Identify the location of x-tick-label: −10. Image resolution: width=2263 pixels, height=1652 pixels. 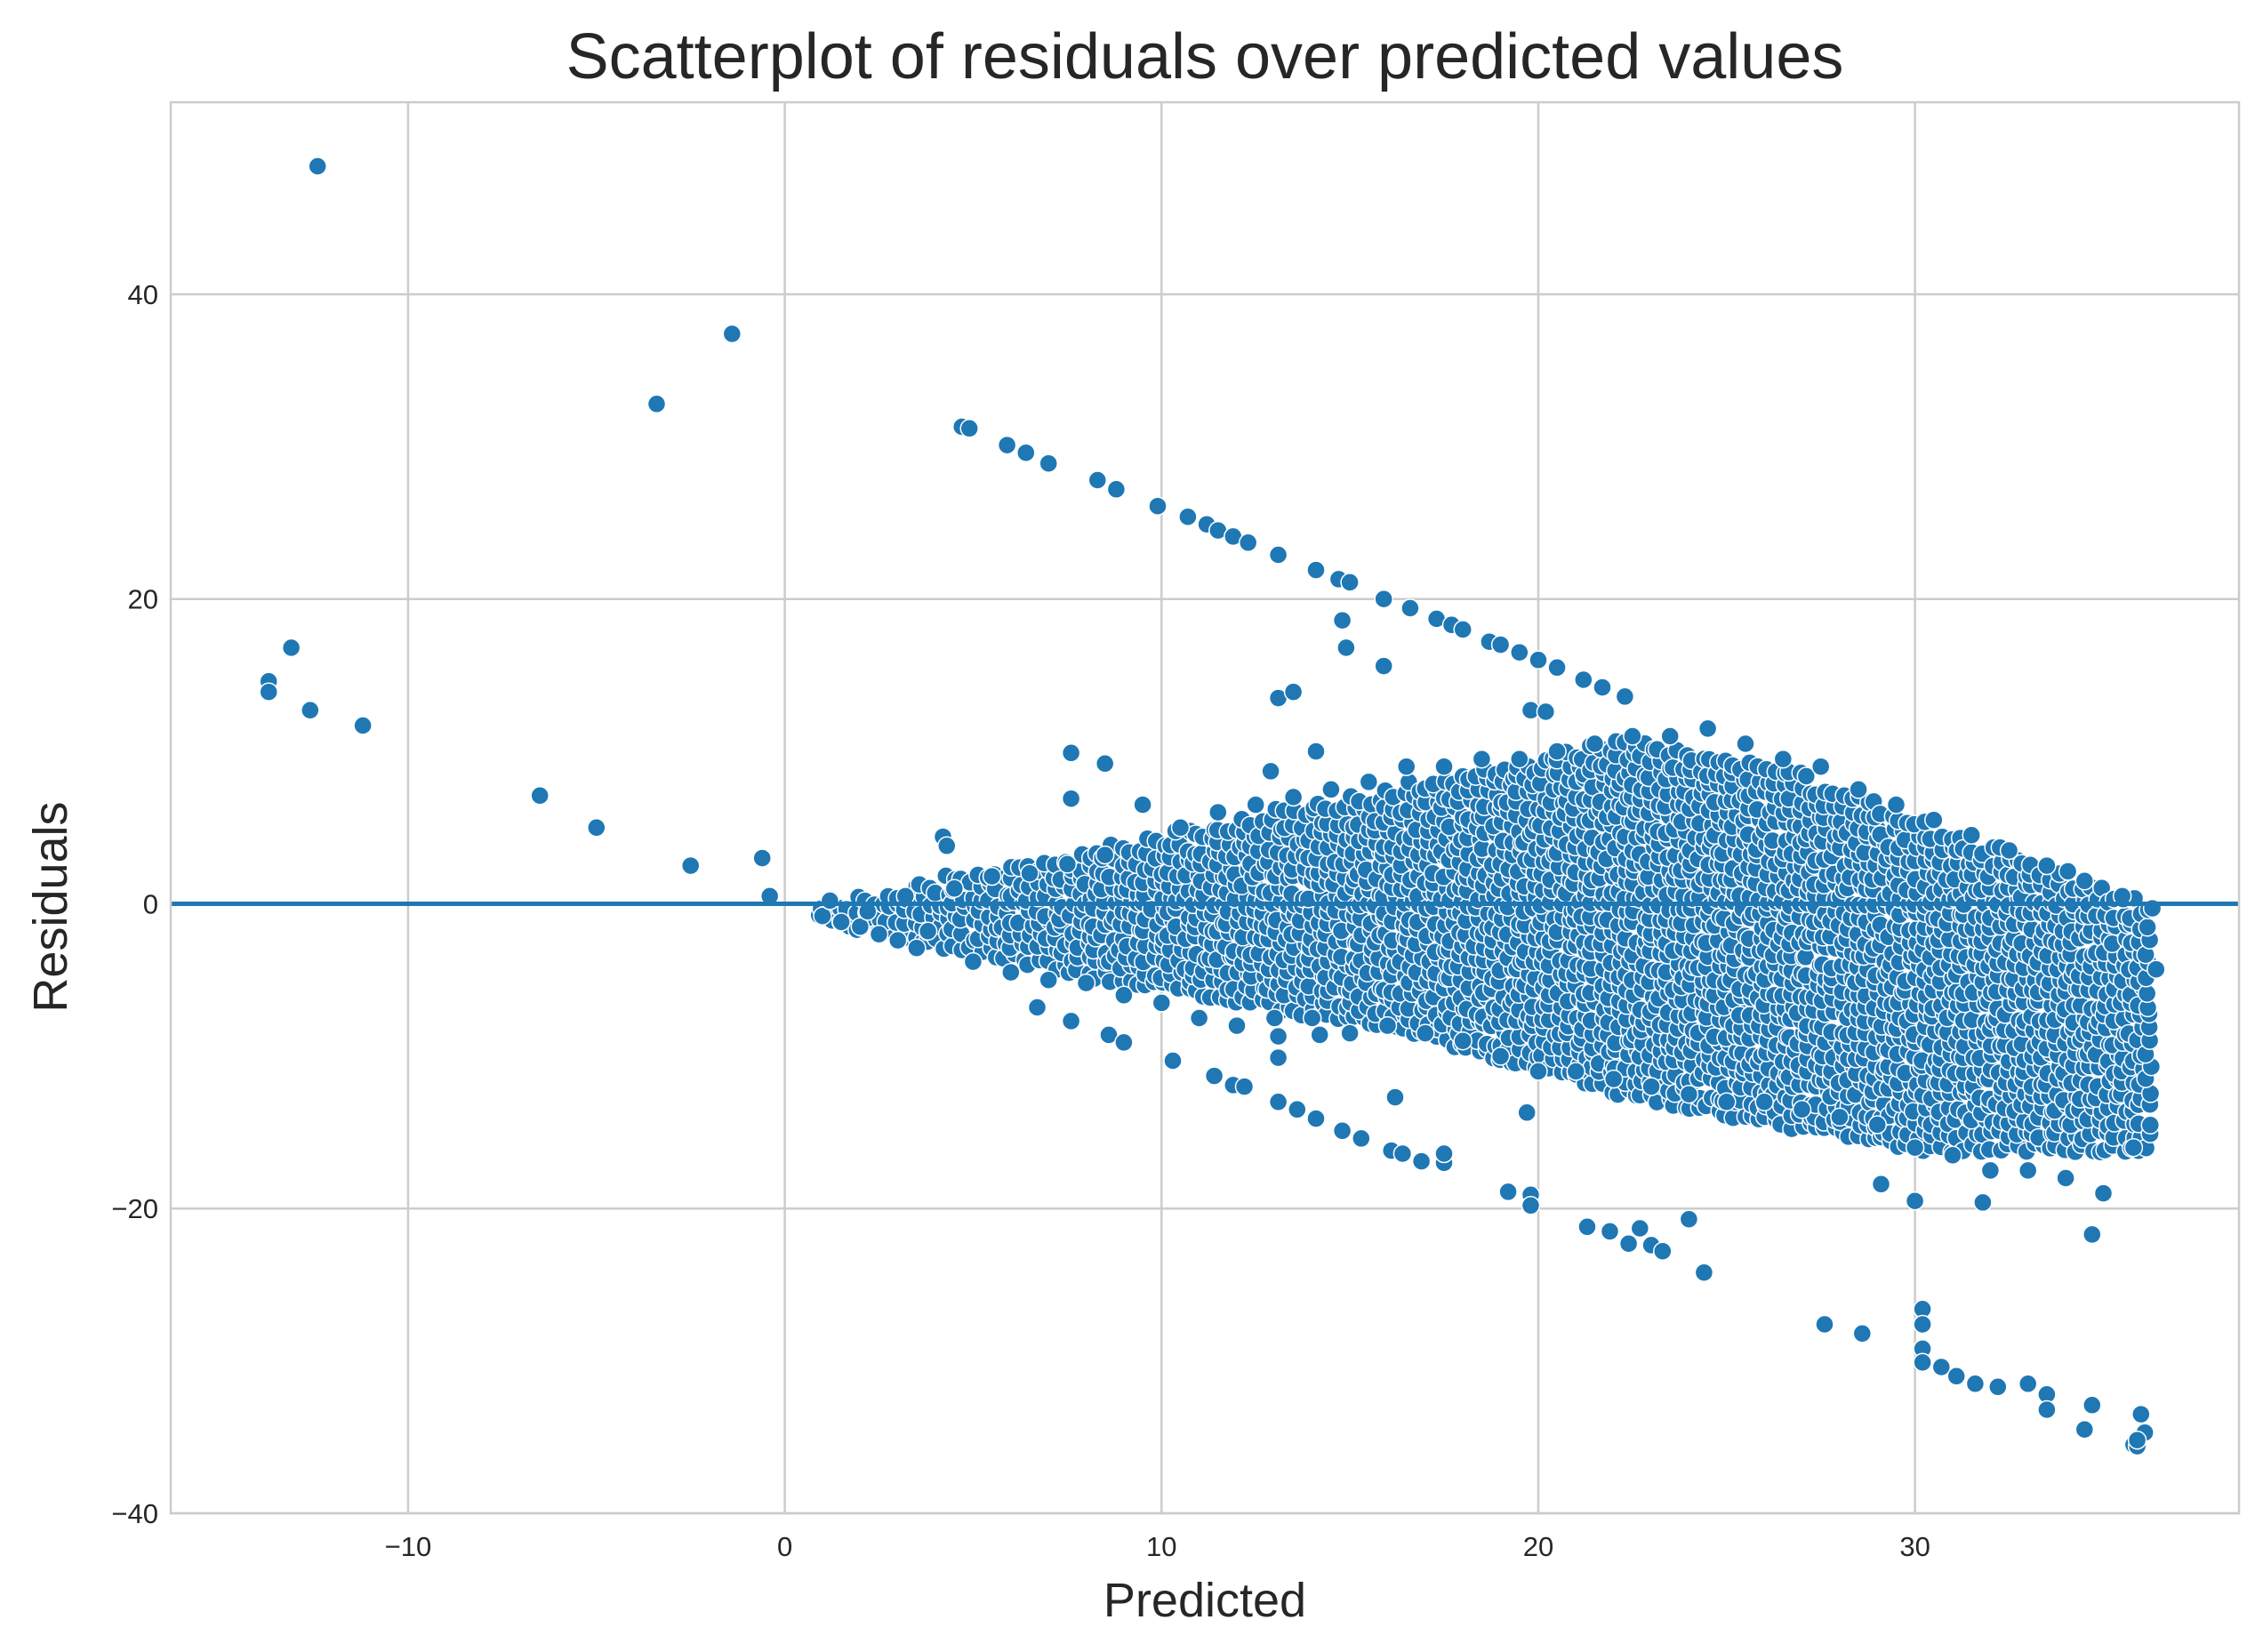
(408, 1547).